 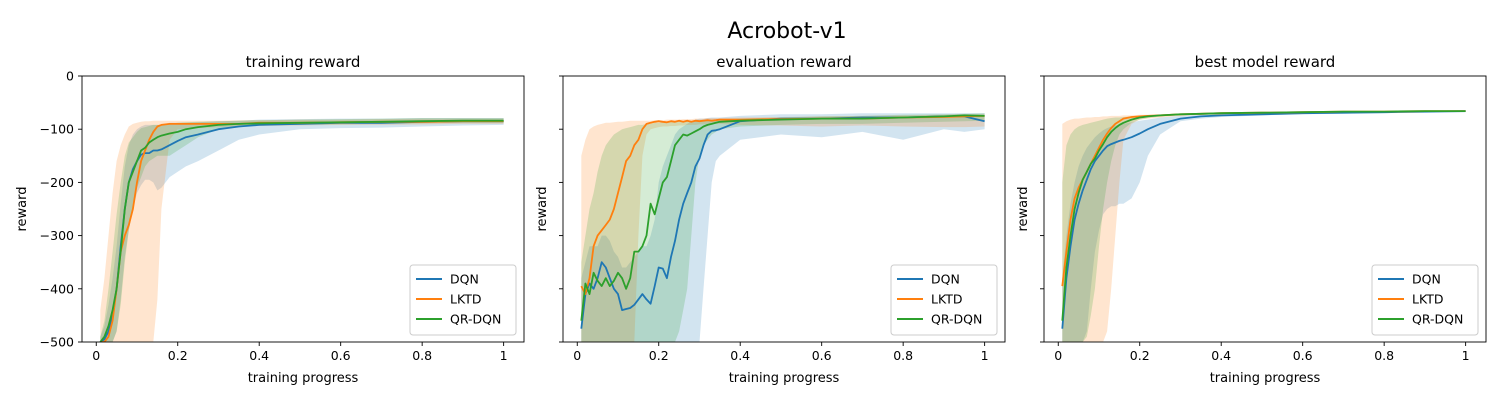 I want to click on line-lktd, so click(x=782, y=205).